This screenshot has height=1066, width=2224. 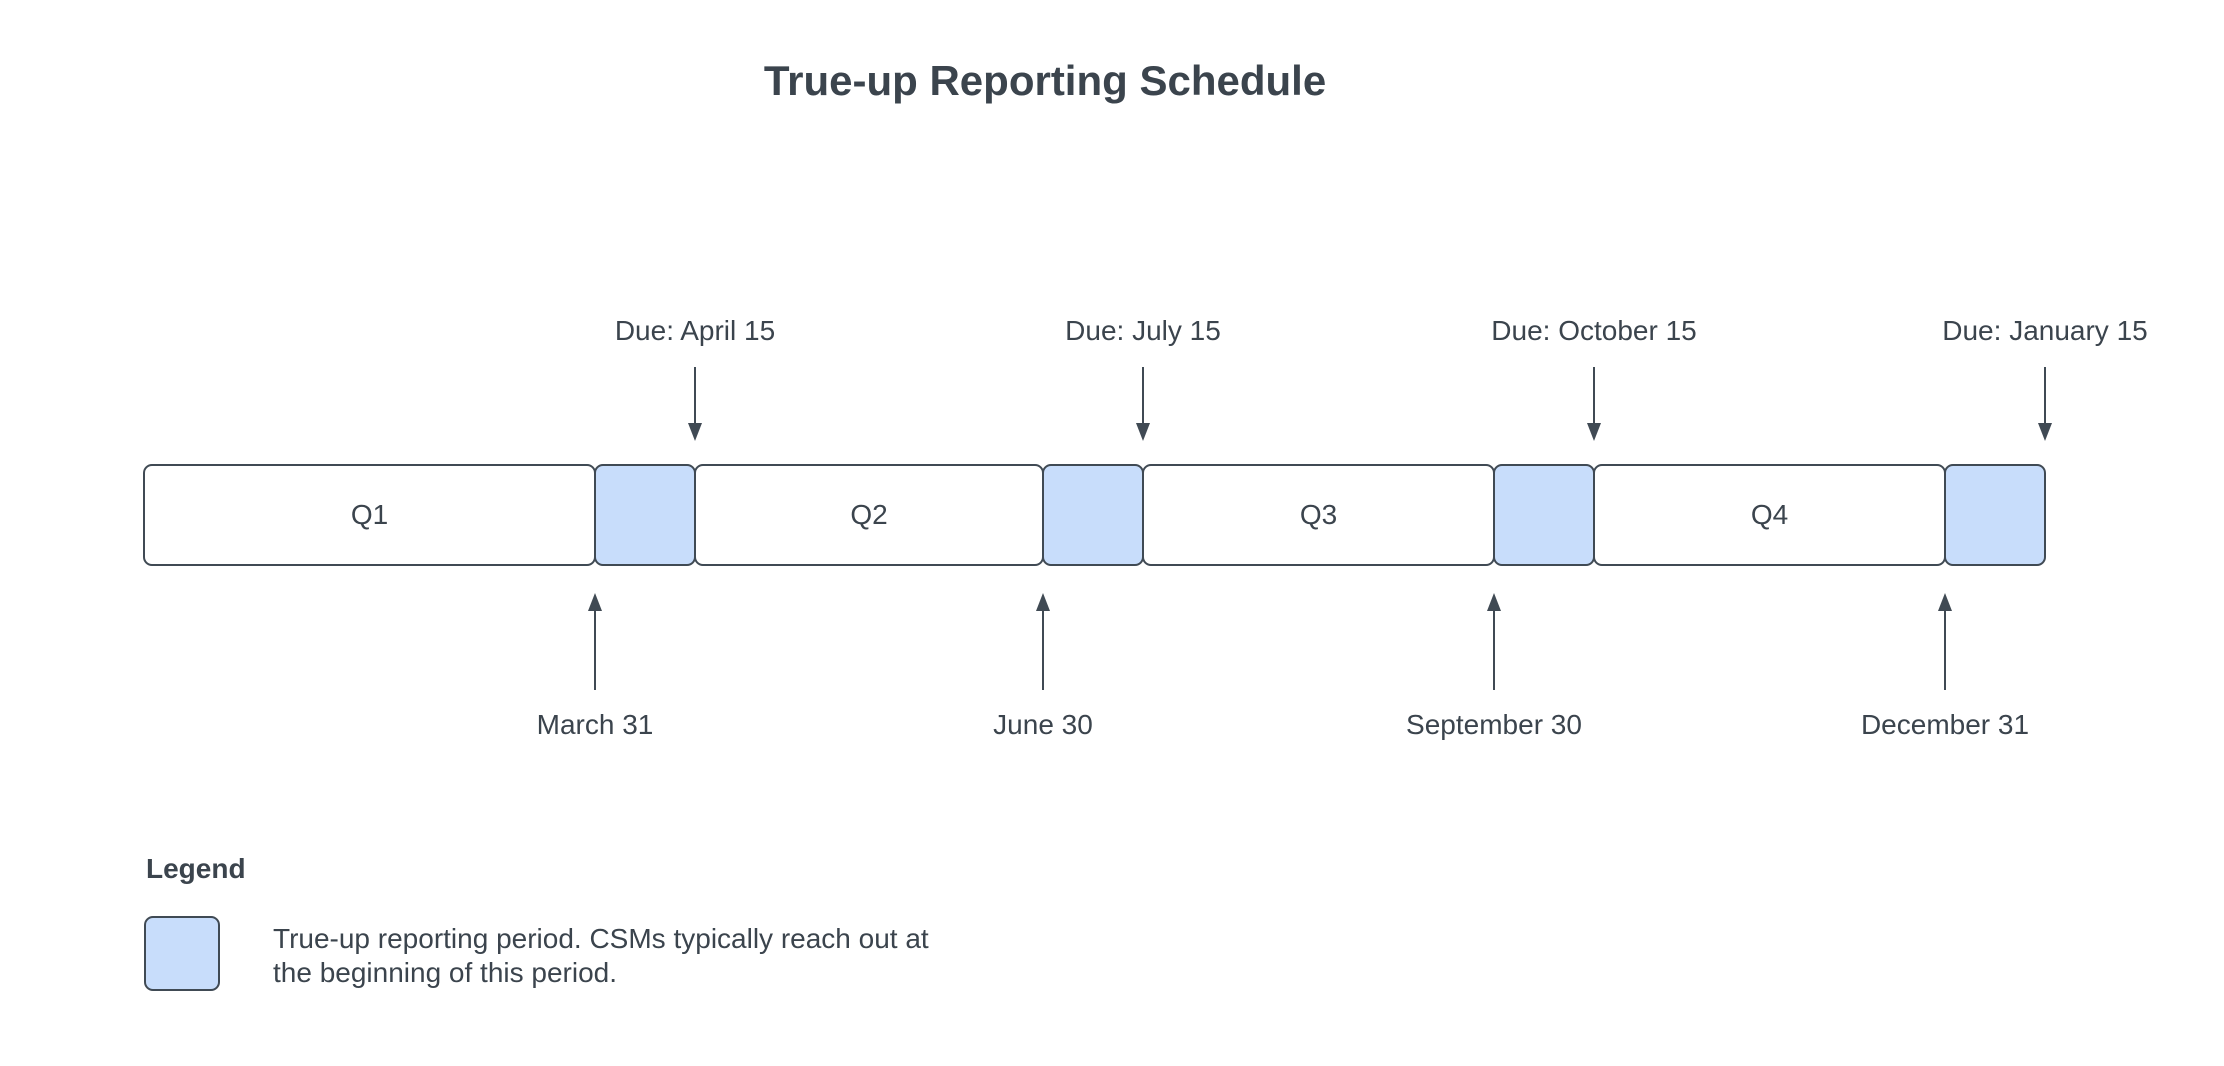 I want to click on trueup-period-box-q2, so click(x=1093, y=515).